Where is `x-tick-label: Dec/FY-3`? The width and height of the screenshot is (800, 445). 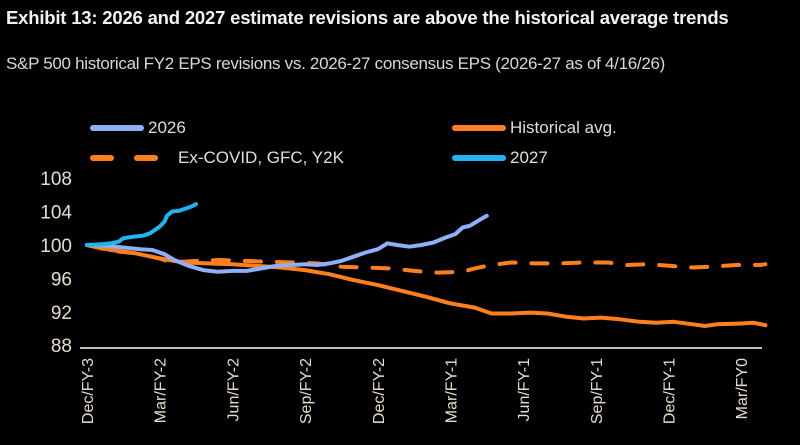
x-tick-label: Dec/FY-3 is located at coordinates (88, 391).